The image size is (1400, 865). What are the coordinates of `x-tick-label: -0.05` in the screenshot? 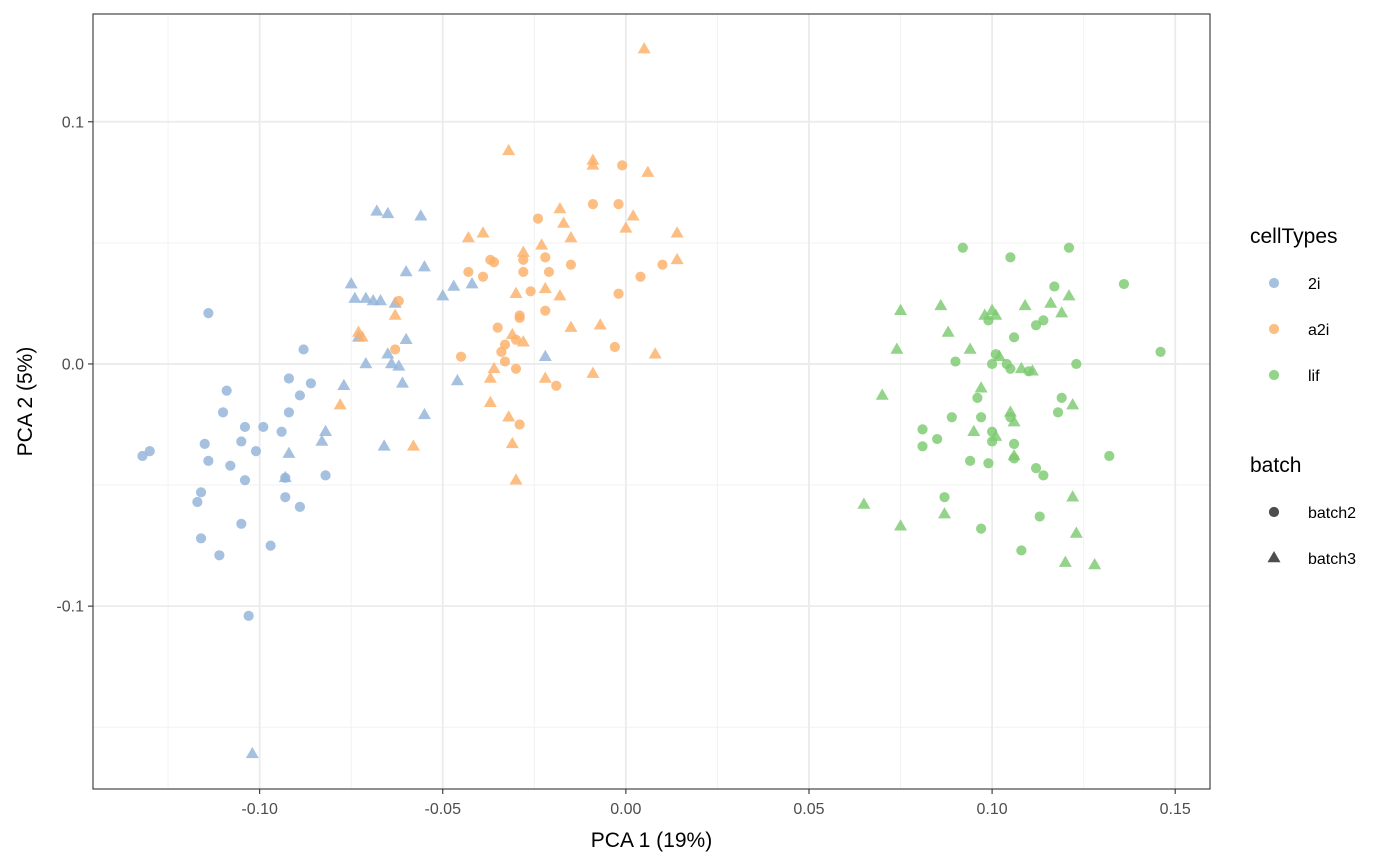 It's located at (443, 809).